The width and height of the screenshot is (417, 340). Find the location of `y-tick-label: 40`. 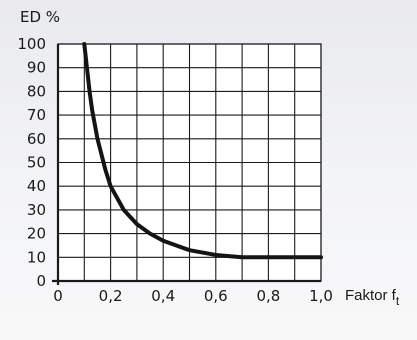

y-tick-label: 40 is located at coordinates (36, 186).